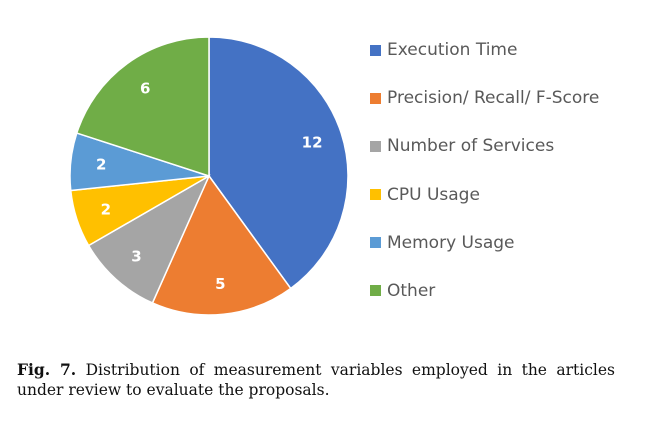  I want to click on pie-slice-execution-time, so click(278, 163).